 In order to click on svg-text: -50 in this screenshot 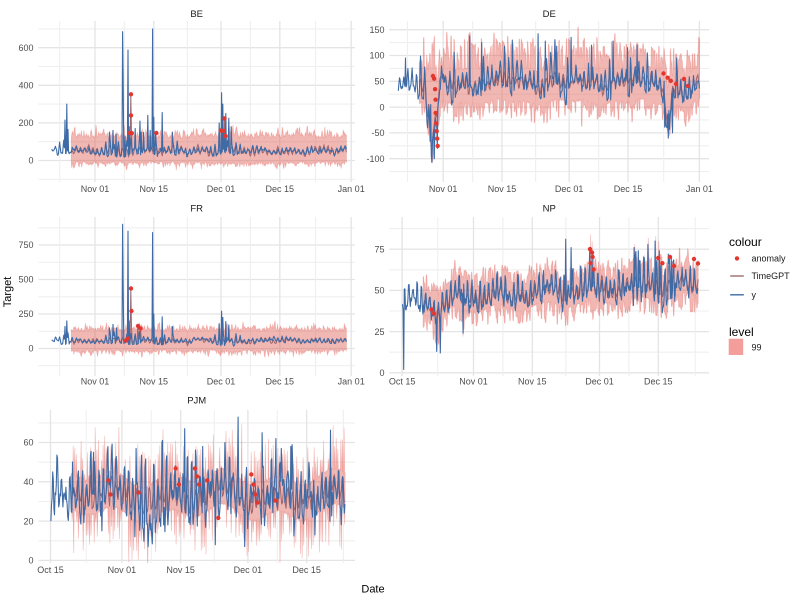, I will do `click(377, 133)`.